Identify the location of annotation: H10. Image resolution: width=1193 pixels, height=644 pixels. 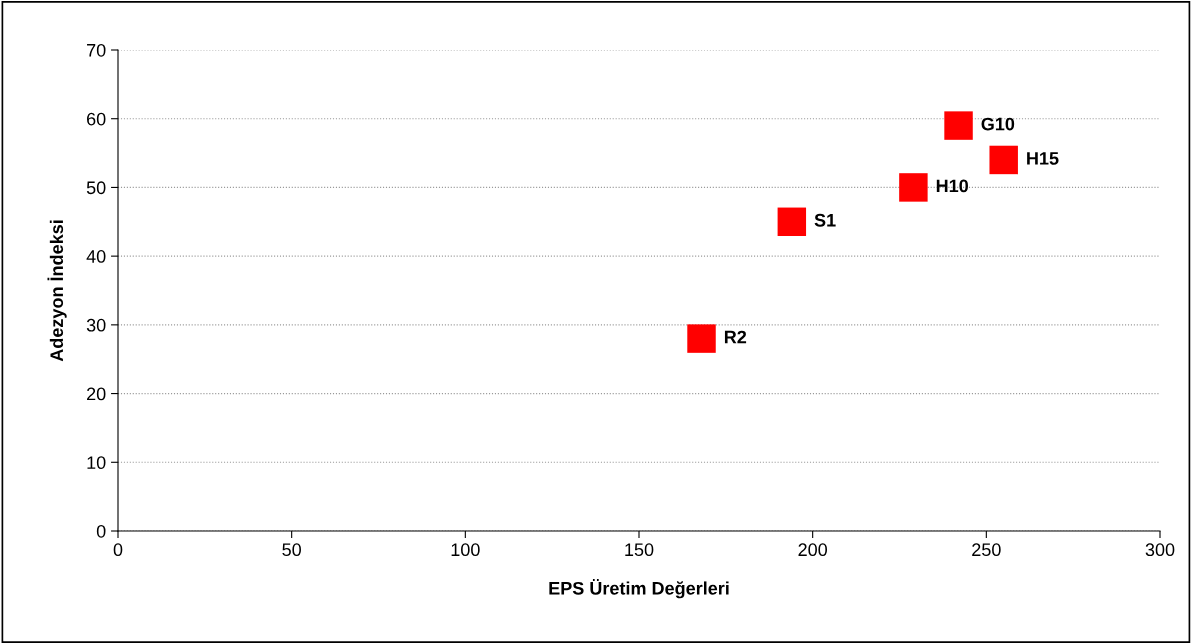
(952, 186).